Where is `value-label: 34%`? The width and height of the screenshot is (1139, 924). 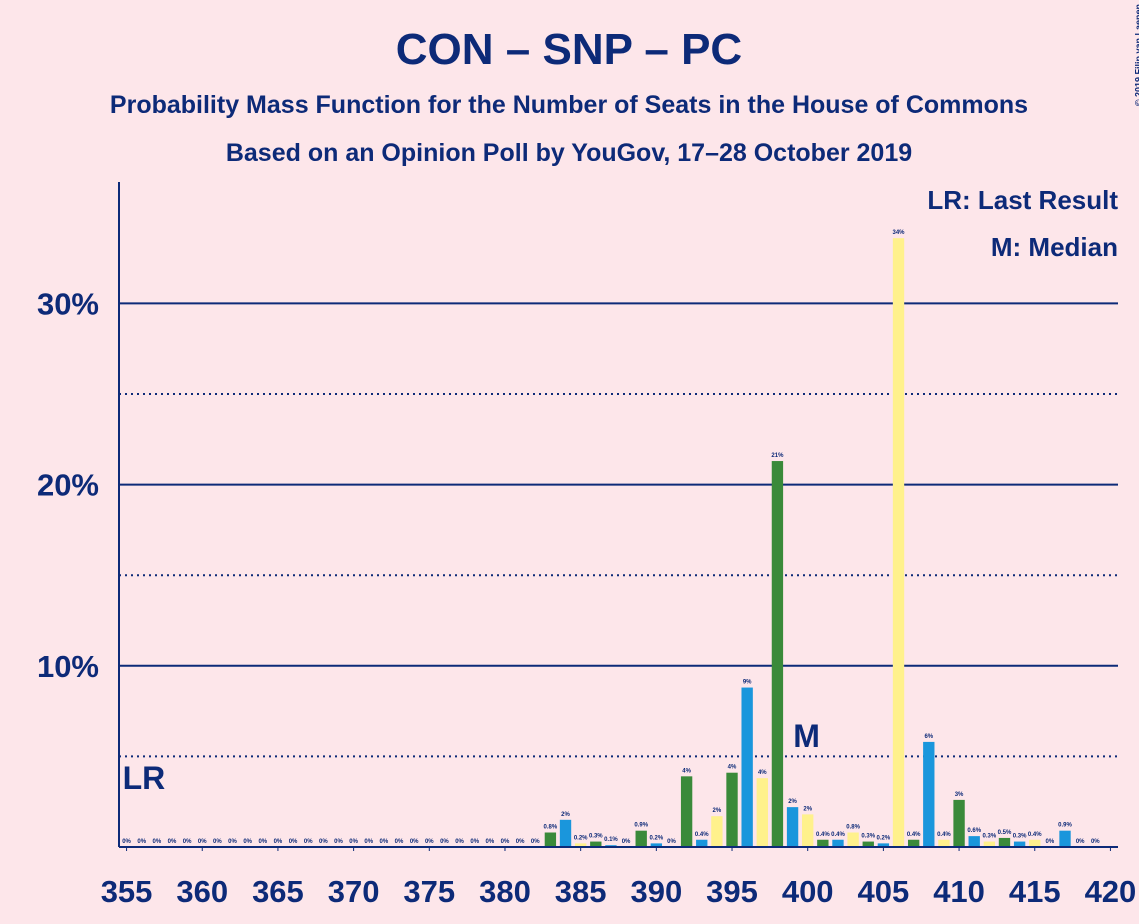 value-label: 34% is located at coordinates (899, 233).